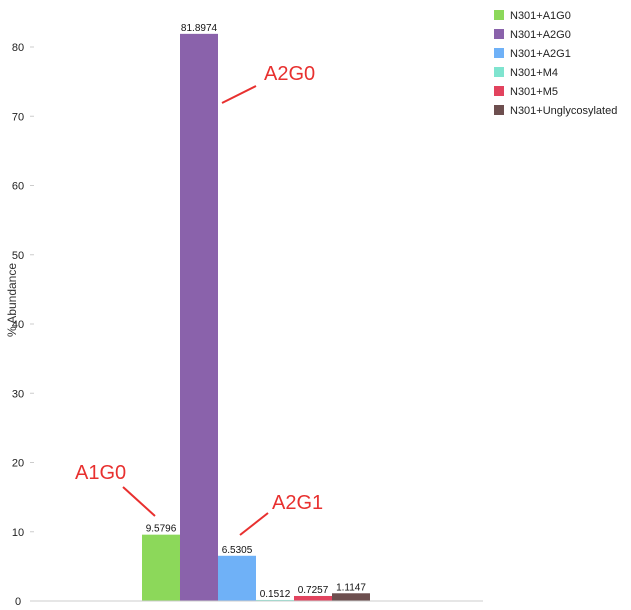 The width and height of the screenshot is (631, 610). I want to click on bar-n301-a2g0, so click(199, 317).